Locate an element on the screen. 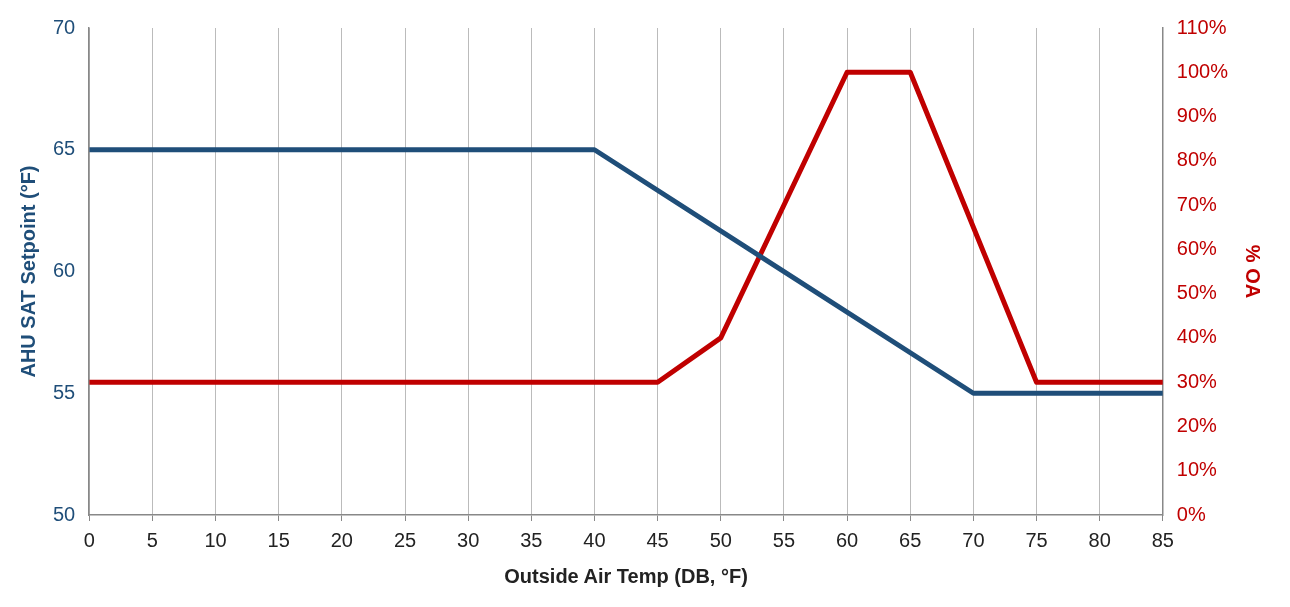  x-tick-label: 50 is located at coordinates (720, 539).